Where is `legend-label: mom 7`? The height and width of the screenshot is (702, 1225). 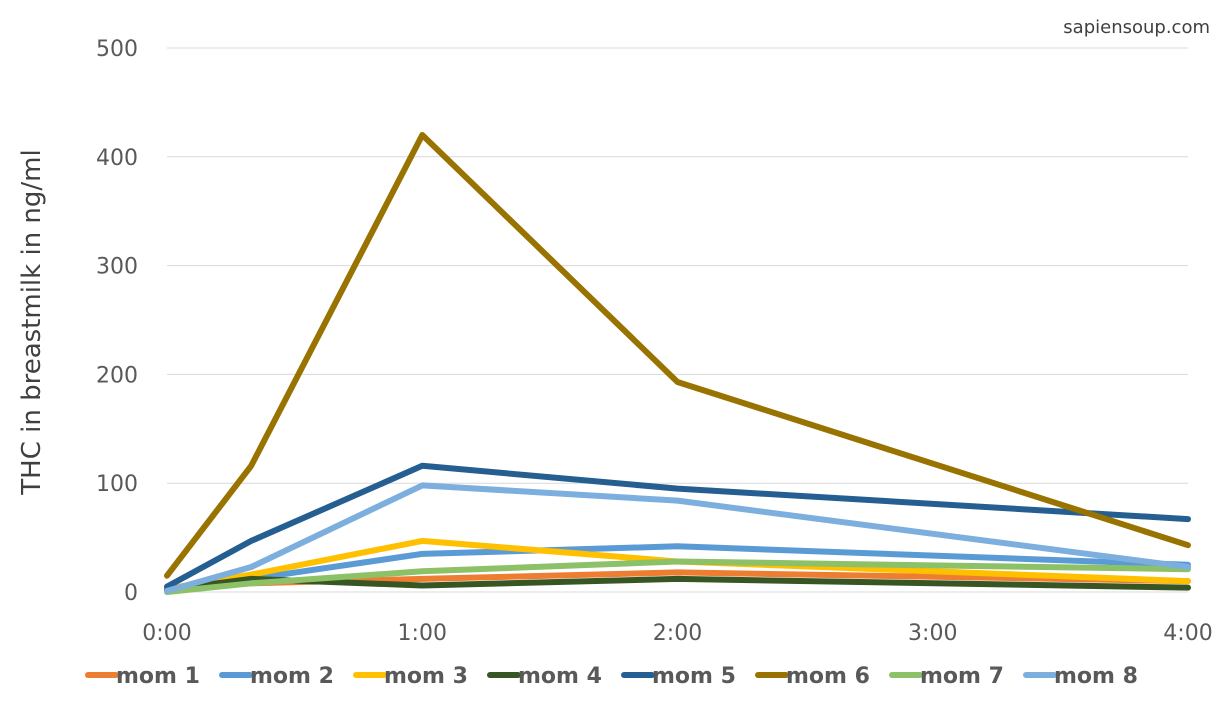 legend-label: mom 7 is located at coordinates (962, 676).